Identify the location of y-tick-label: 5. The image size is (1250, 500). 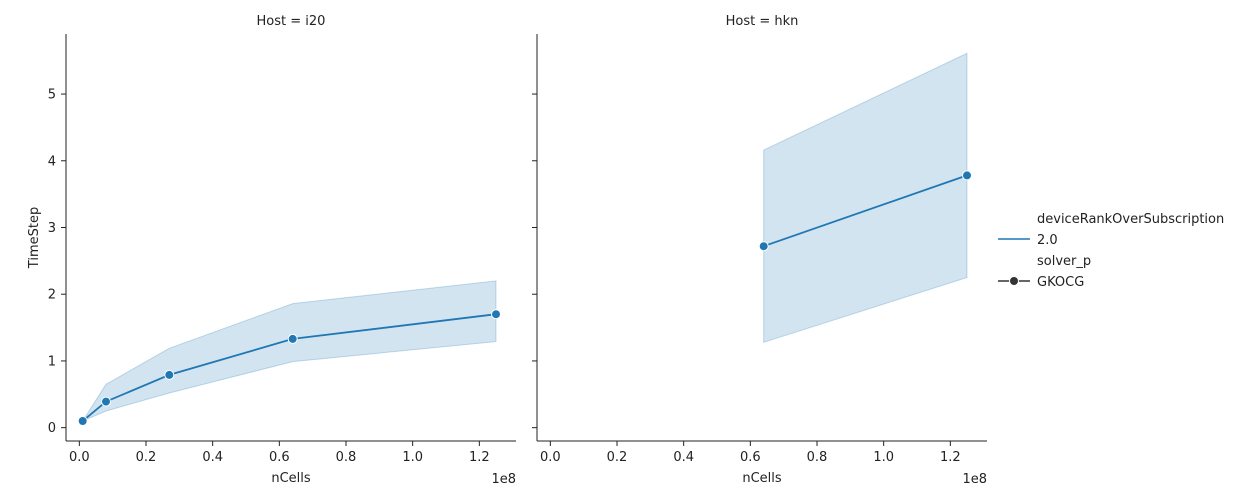
(52, 95).